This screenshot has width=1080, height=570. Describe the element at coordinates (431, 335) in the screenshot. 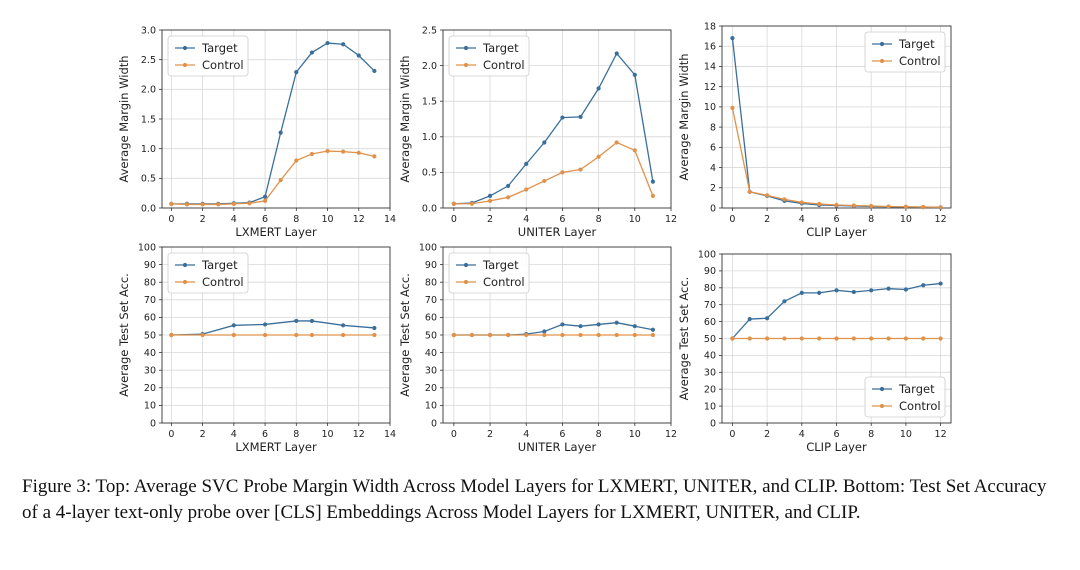

I see `y-tick-label: 50` at that location.